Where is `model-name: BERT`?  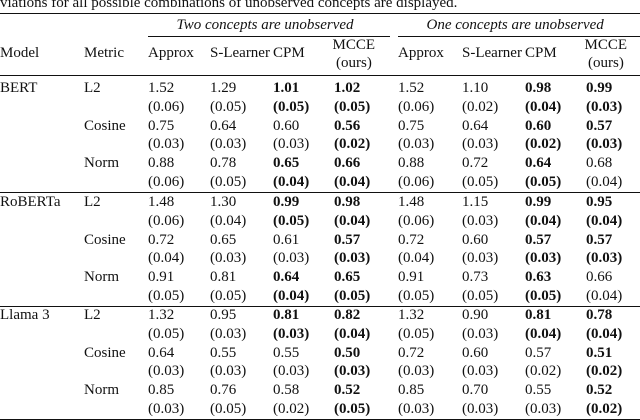 model-name: BERT is located at coordinates (19, 88).